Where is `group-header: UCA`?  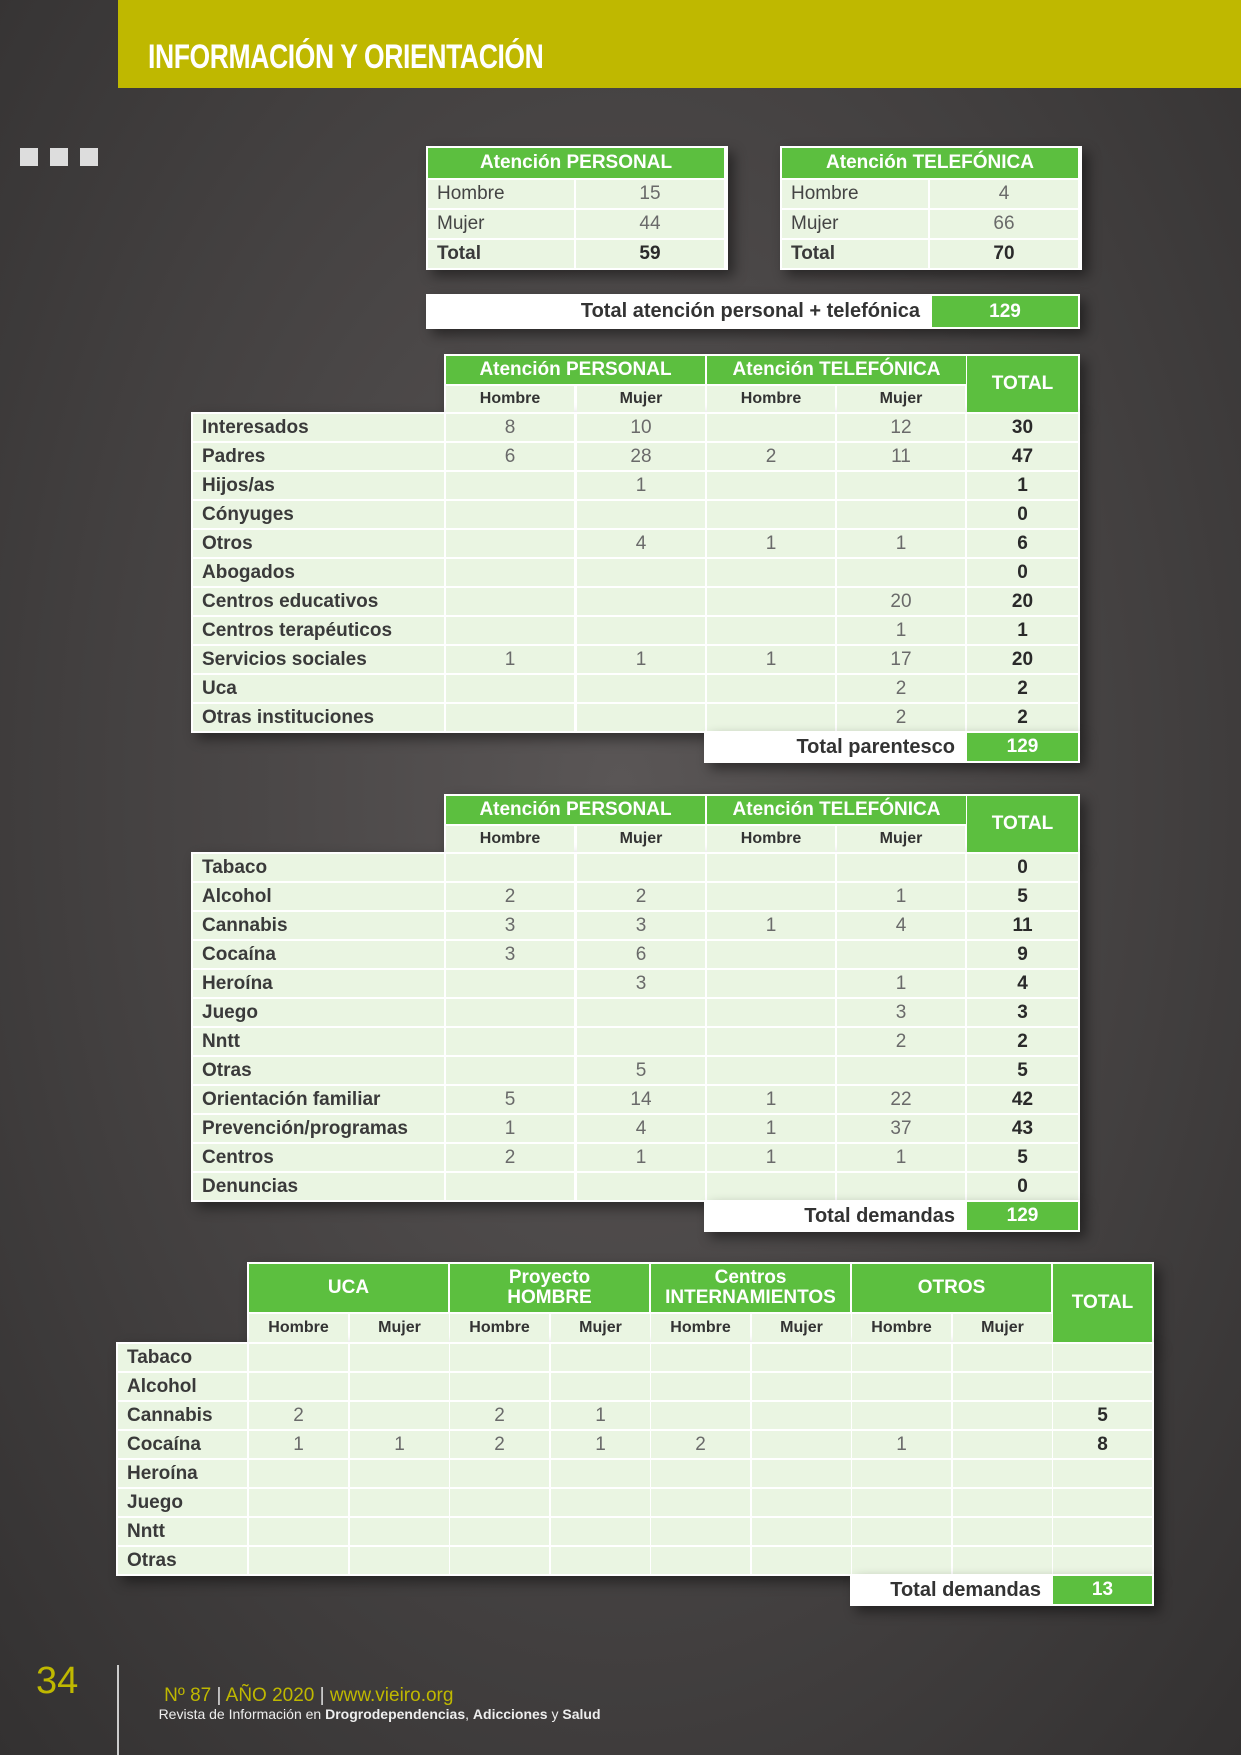
group-header: UCA is located at coordinates (348, 1288).